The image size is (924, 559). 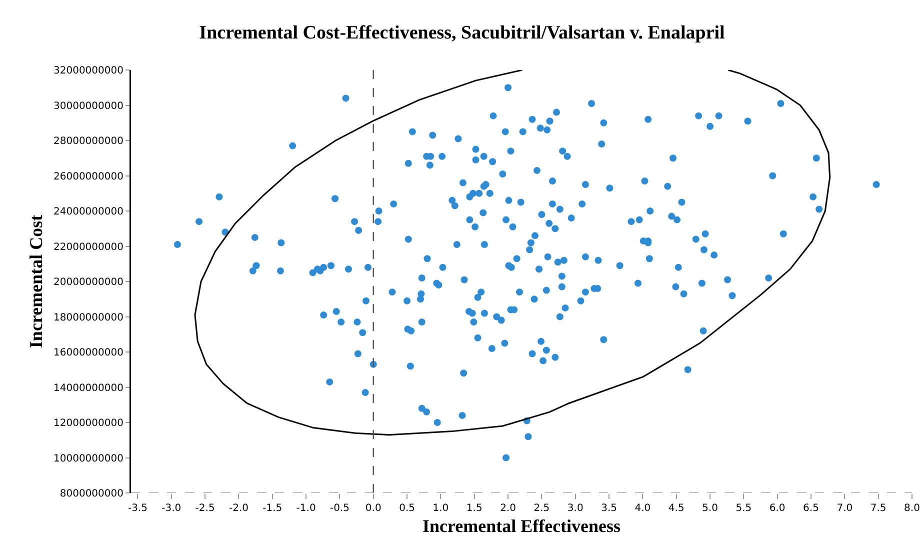 What do you see at coordinates (89, 282) in the screenshot?
I see `y-tick-label: 20000000000` at bounding box center [89, 282].